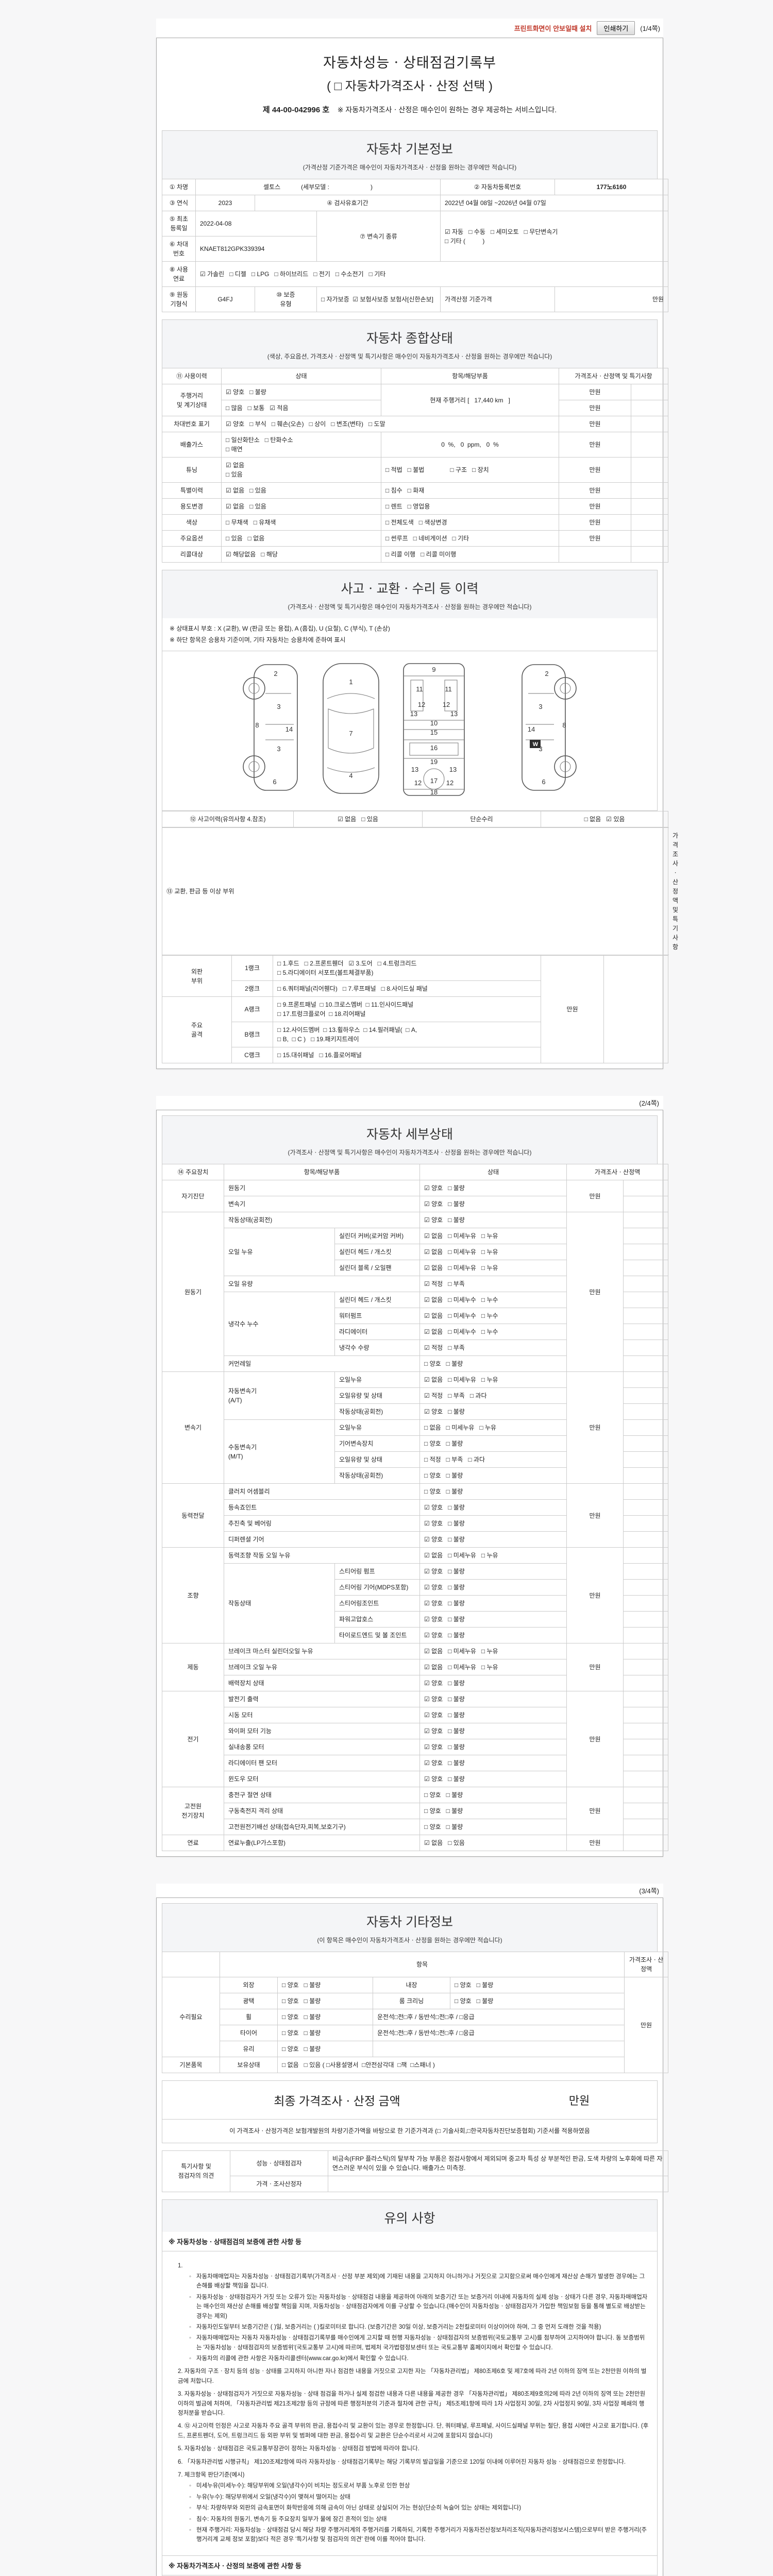 This screenshot has width=773, height=2576. Describe the element at coordinates (493, 1460) in the screenshot. I see `status-checks: □ 적정 □ 부족 □ 과다` at that location.